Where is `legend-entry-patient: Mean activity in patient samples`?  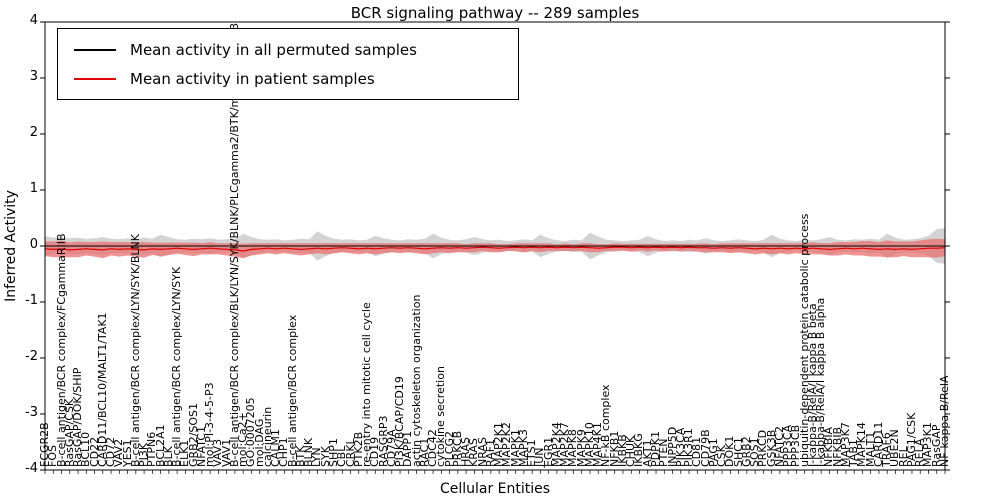
legend-entry-patient: Mean activity in patient samples is located at coordinates (288, 78).